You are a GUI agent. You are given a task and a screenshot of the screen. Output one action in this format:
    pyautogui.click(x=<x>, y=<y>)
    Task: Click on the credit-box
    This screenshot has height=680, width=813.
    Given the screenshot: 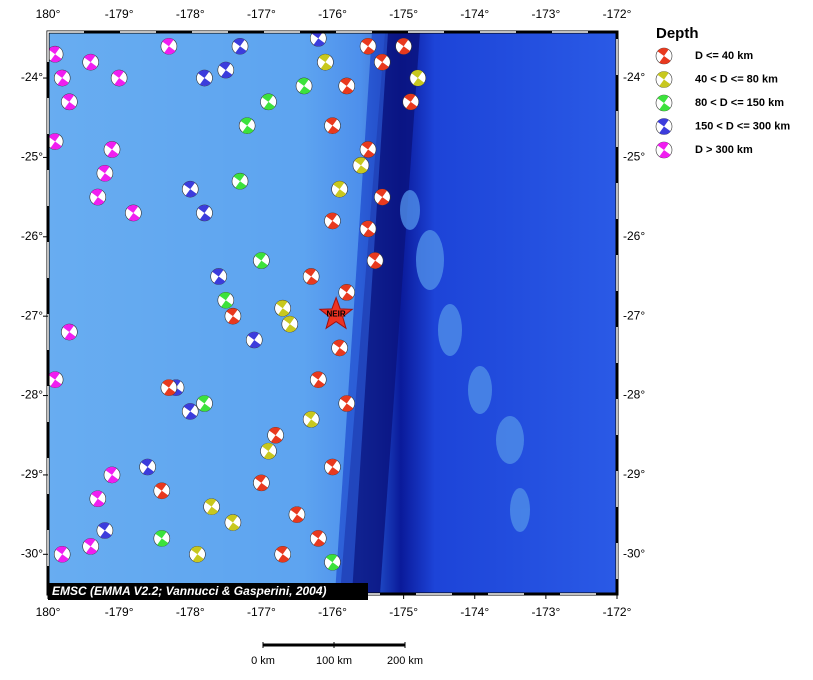 What is the action you would take?
    pyautogui.click(x=208, y=591)
    